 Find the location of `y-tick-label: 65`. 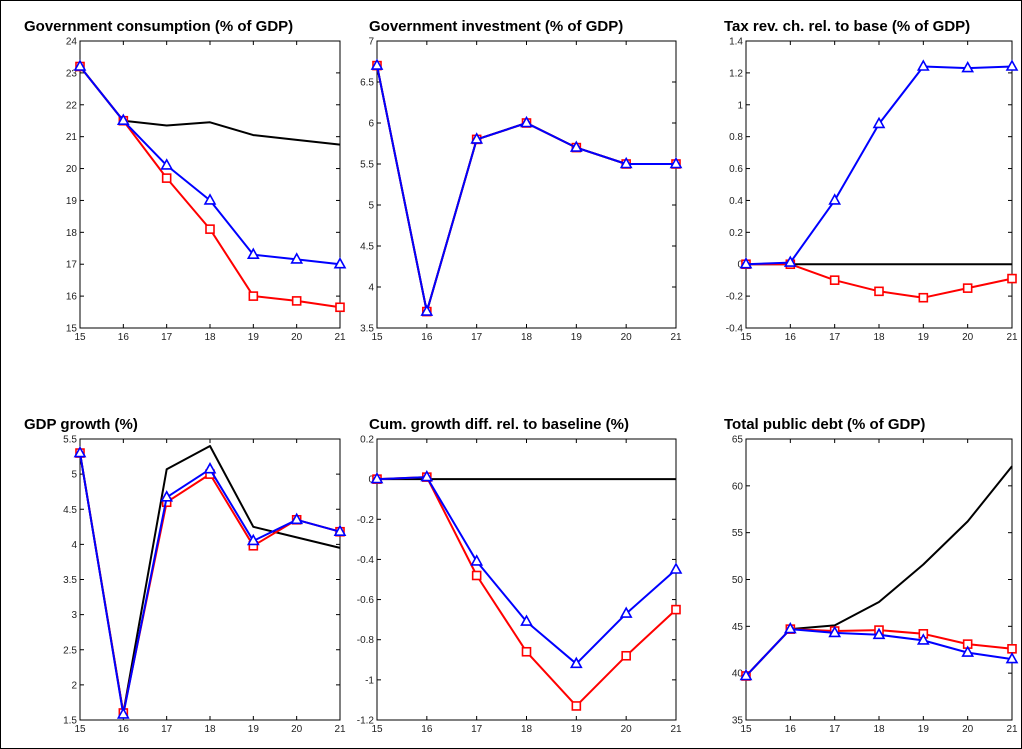

y-tick-label: 65 is located at coordinates (738, 440).